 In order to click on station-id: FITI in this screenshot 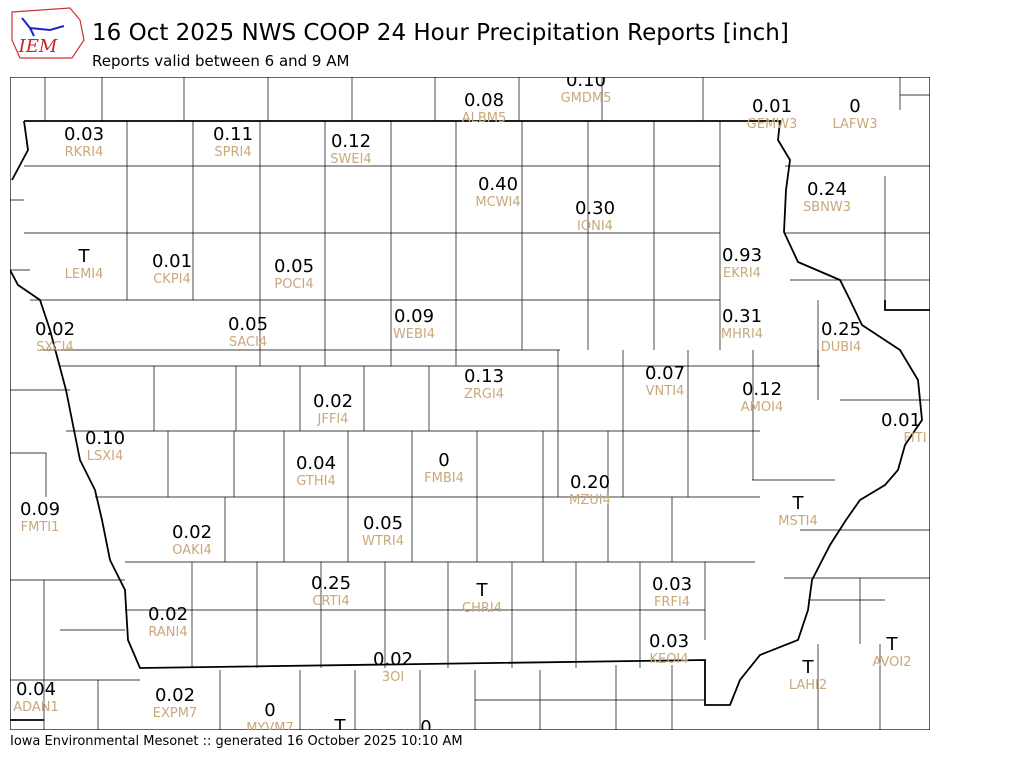, I will do `click(914, 438)`.